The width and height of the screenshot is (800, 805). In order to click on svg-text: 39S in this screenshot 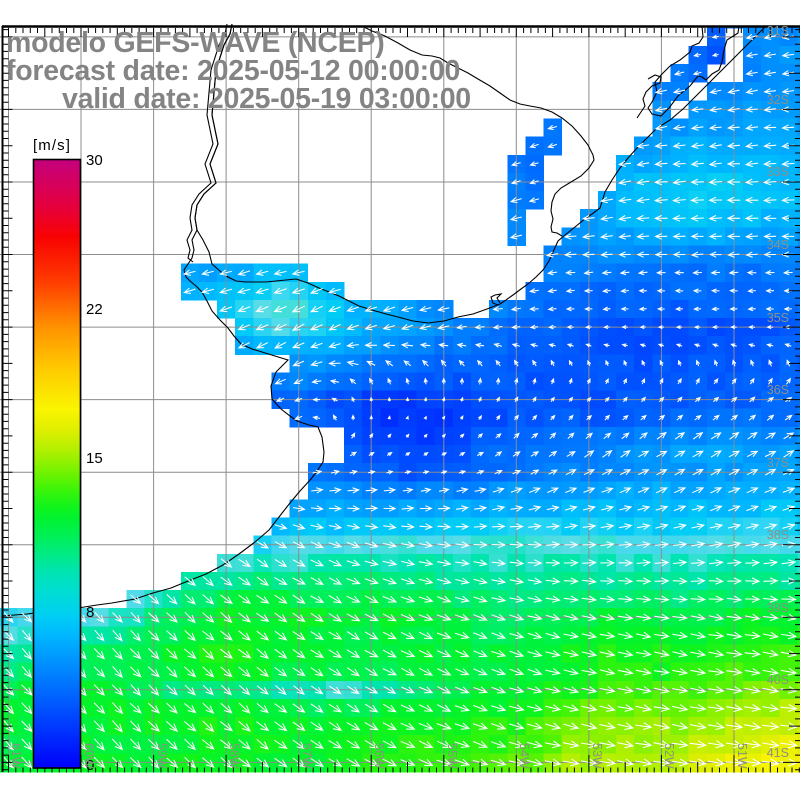, I will do `click(778, 608)`.